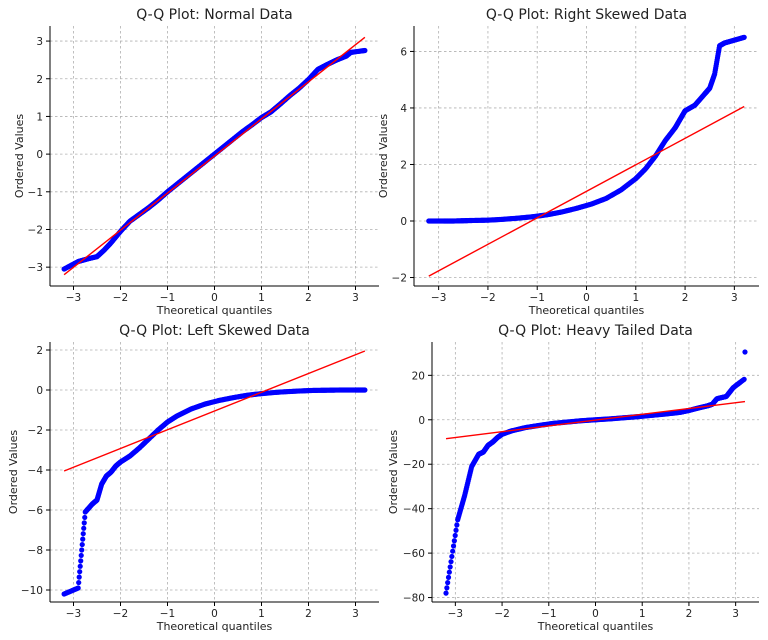 The image size is (768, 640). I want to click on y-tick-label: −3, so click(35, 268).